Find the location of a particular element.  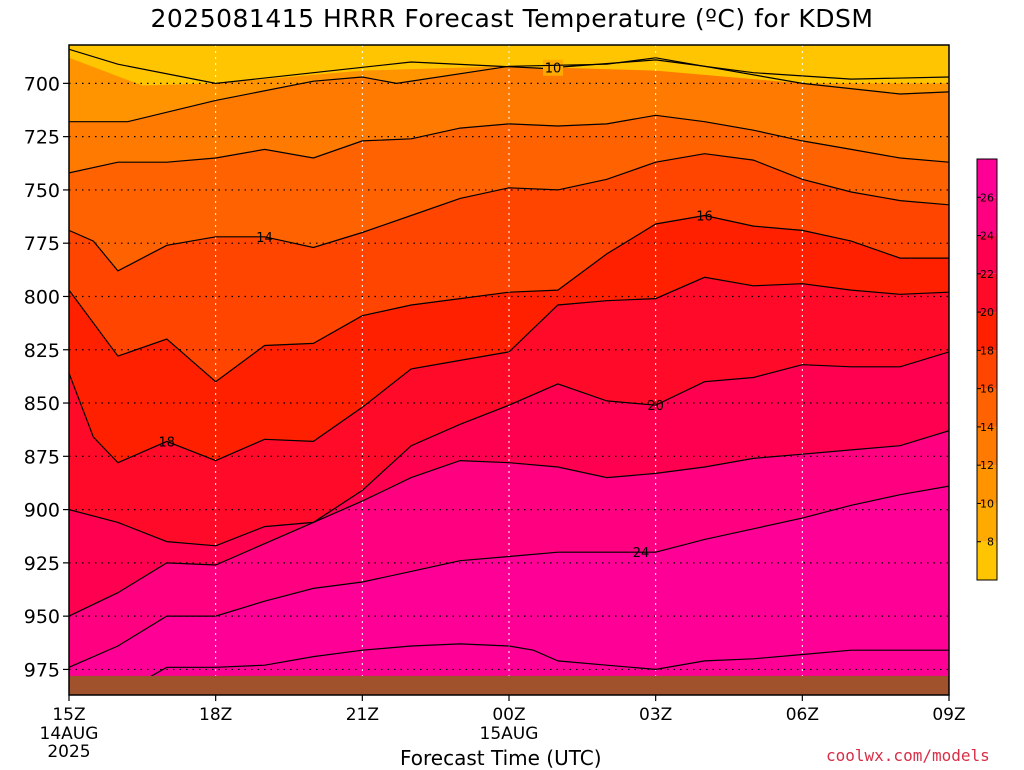

colorbar-tick-label: 16 is located at coordinates (987, 389).